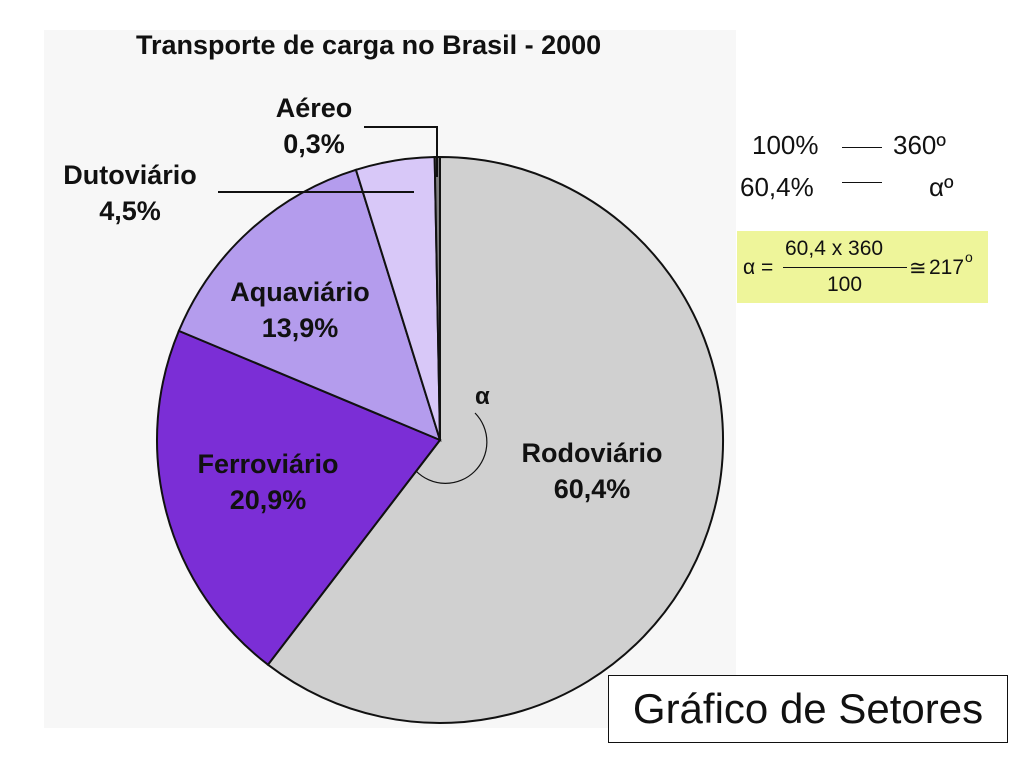 Image resolution: width=1024 pixels, height=768 pixels. What do you see at coordinates (758, 267) in the screenshot?
I see `formula-lhs: α =` at bounding box center [758, 267].